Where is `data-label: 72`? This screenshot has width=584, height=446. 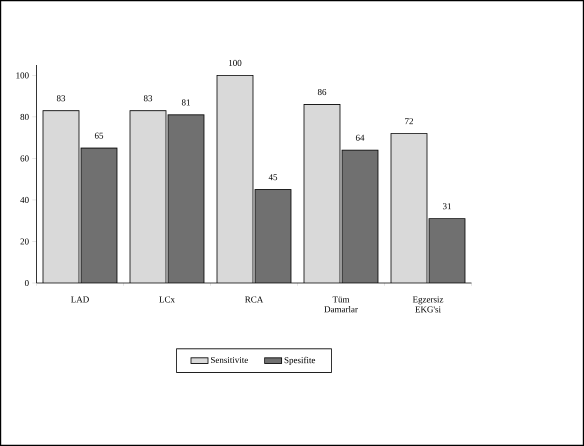 data-label: 72 is located at coordinates (409, 121).